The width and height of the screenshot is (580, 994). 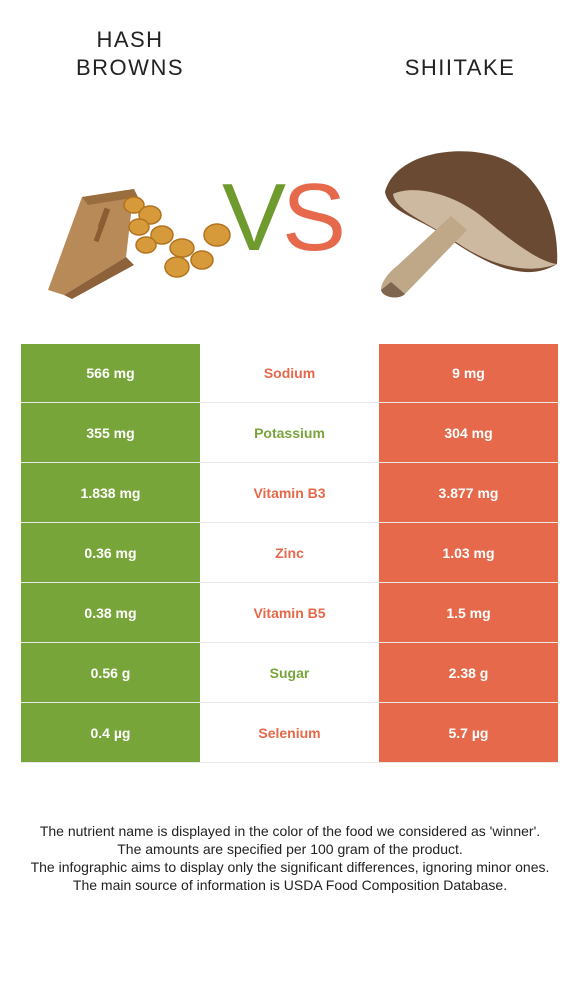 I want to click on nutrient-name: Zinc, so click(x=289, y=552).